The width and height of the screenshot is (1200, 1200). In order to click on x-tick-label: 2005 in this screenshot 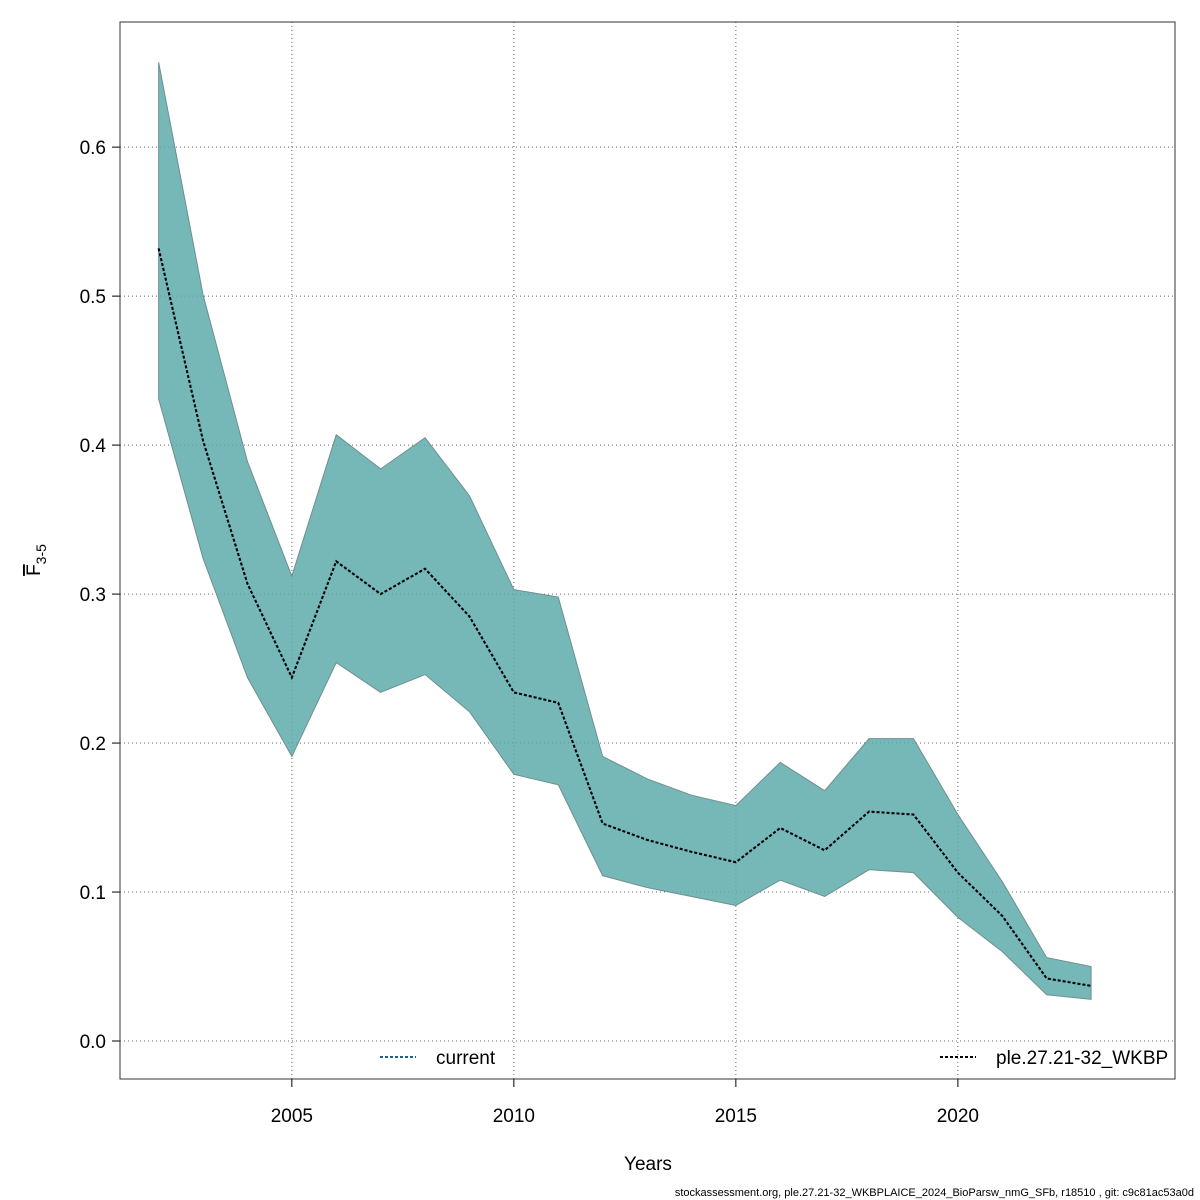, I will do `click(292, 1116)`.